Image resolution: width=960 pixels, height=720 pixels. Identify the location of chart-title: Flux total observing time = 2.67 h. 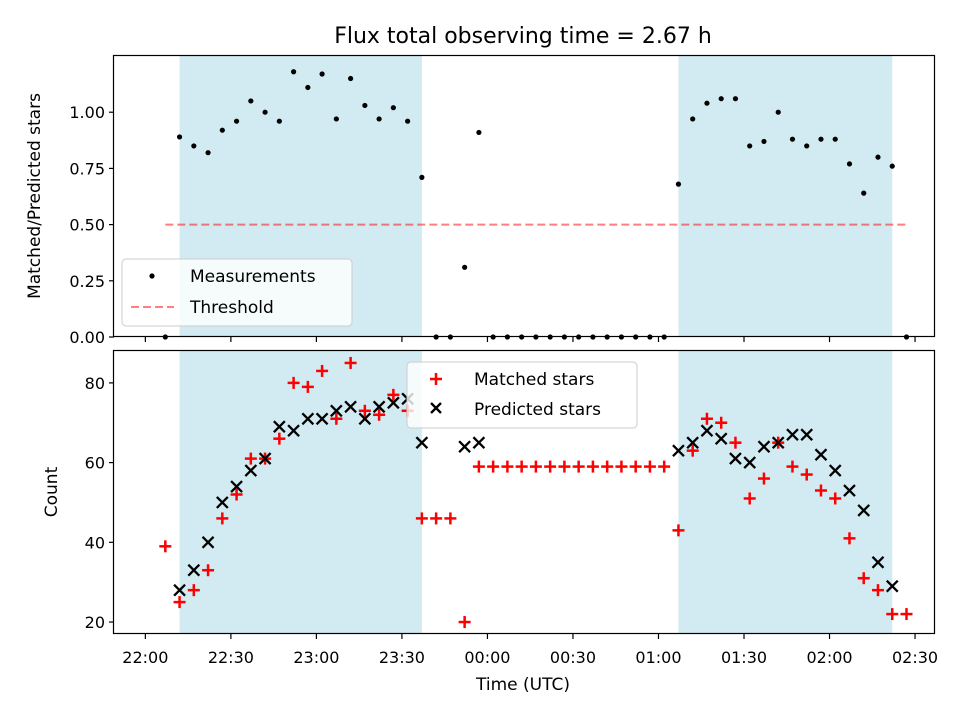
(523, 36).